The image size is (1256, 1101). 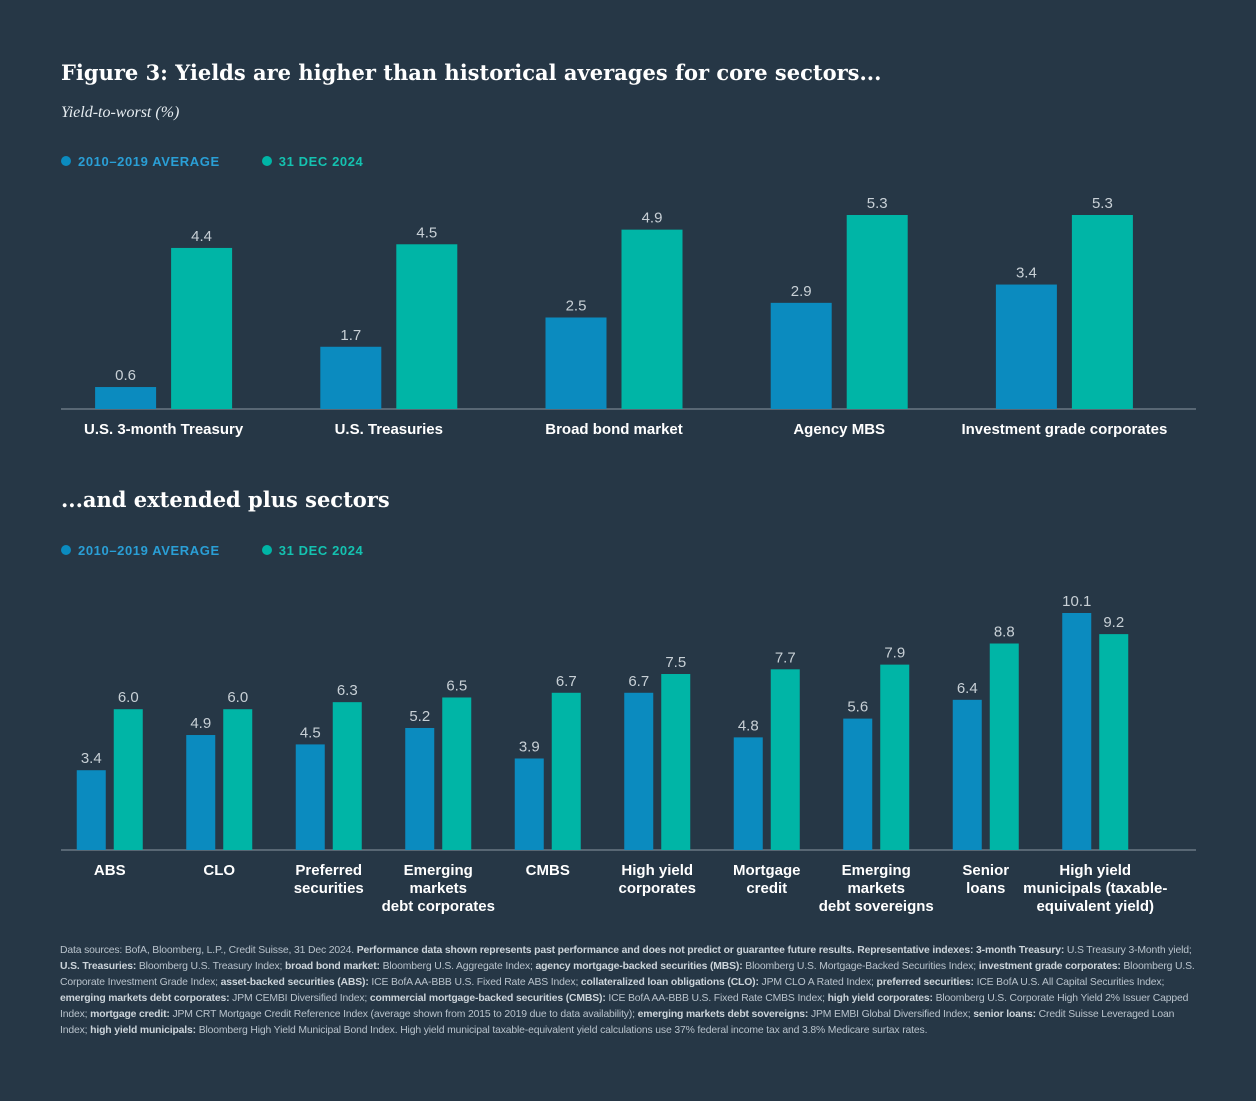 What do you see at coordinates (201, 236) in the screenshot?
I see `data-label-dec-u-s-3-month-treasury: 4.4` at bounding box center [201, 236].